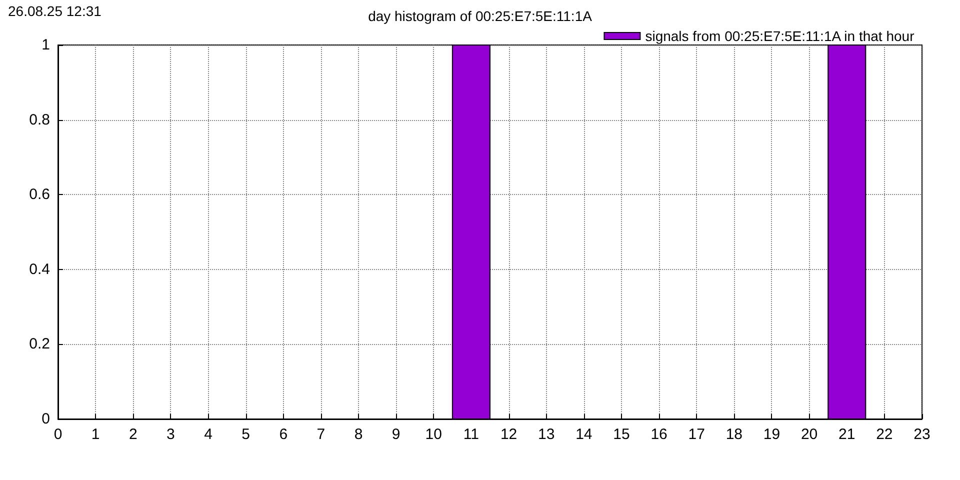 The height and width of the screenshot is (480, 960). I want to click on y-tick-label: 0.8, so click(39, 119).